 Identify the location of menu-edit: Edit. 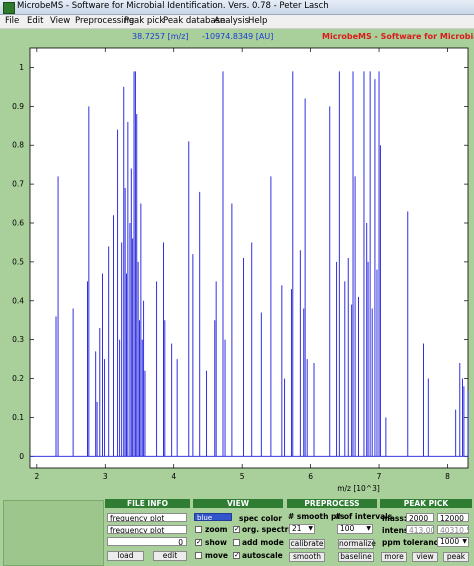
(35, 21).